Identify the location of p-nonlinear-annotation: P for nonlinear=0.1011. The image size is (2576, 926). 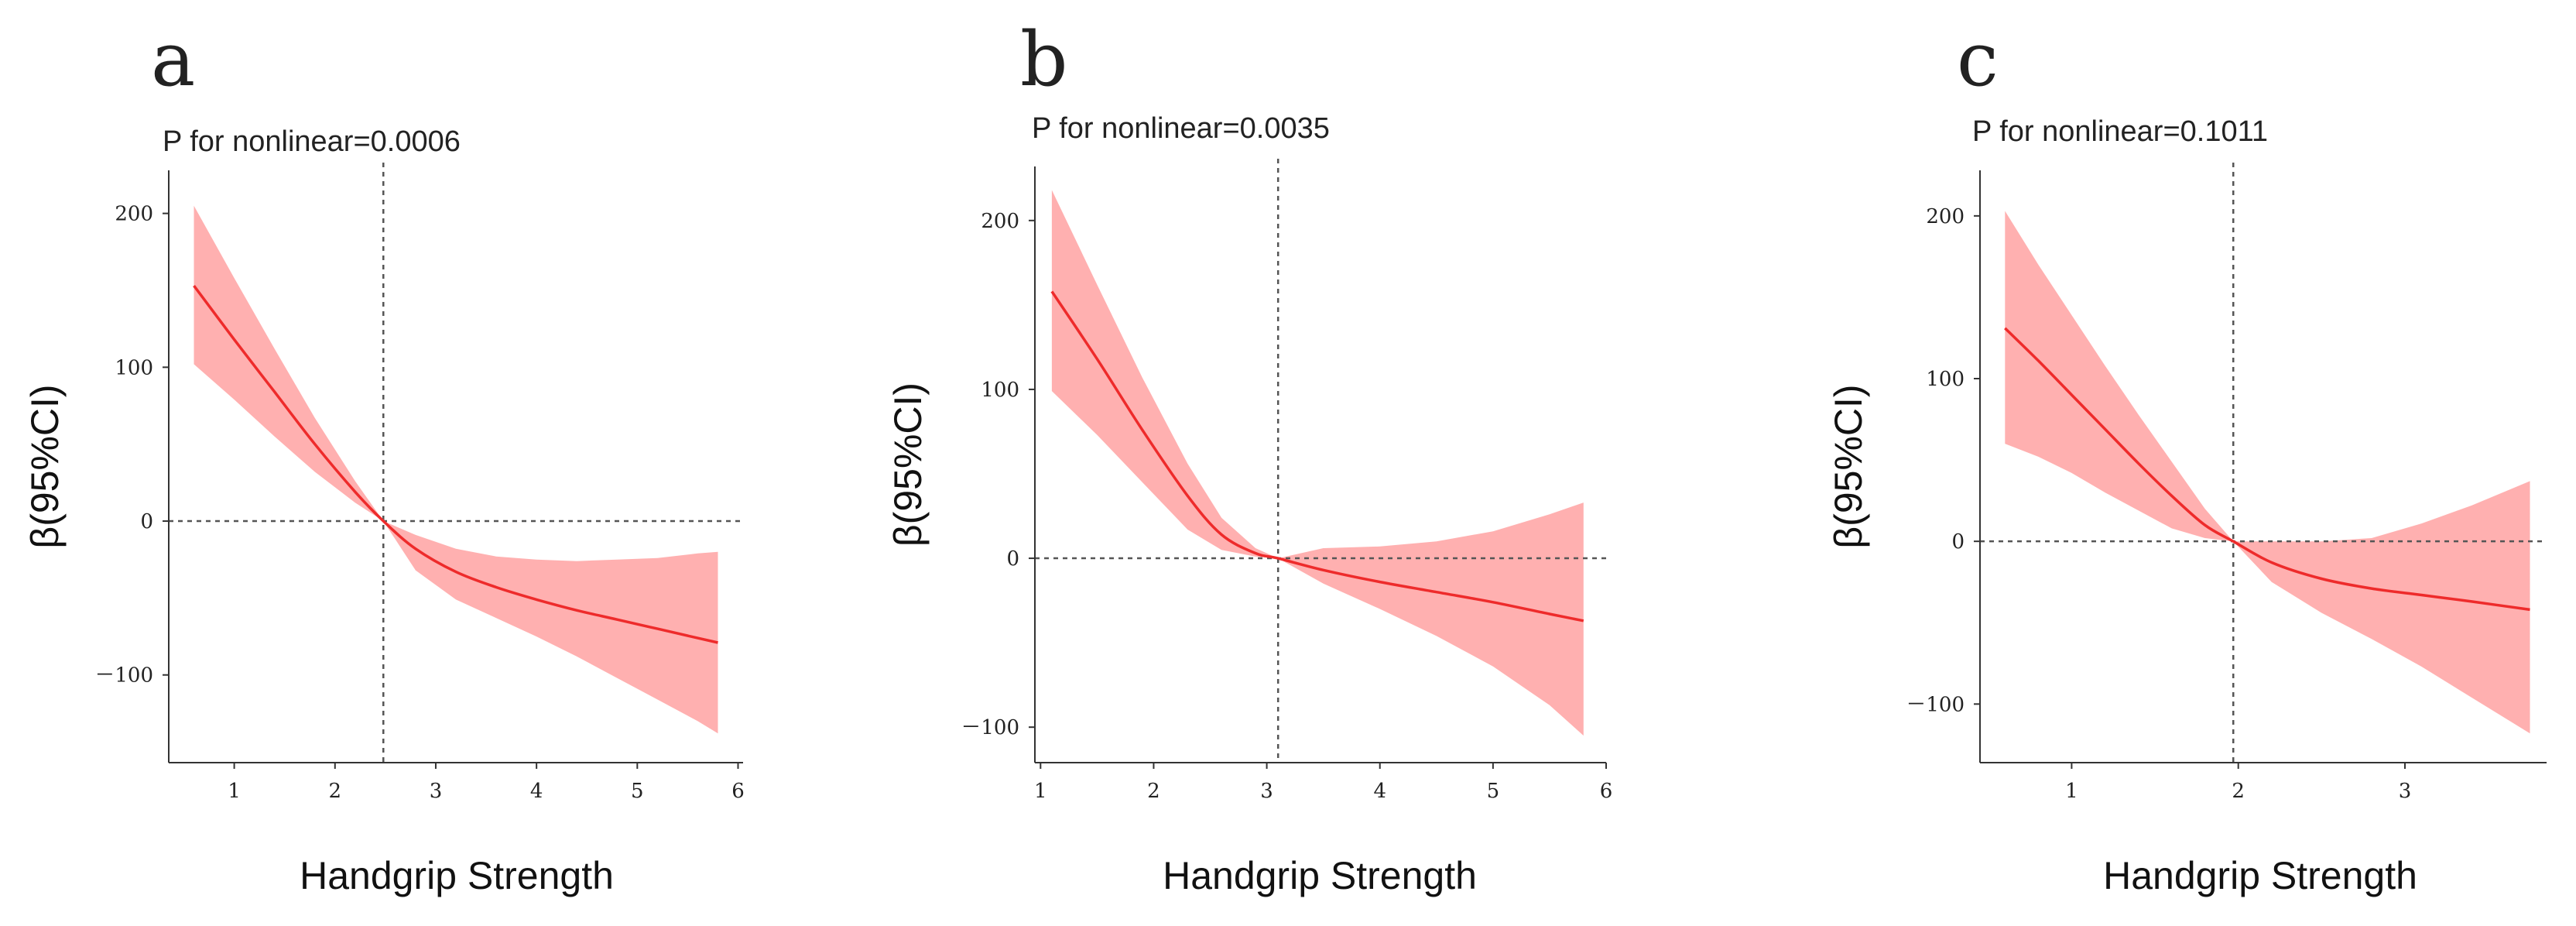
(2120, 131).